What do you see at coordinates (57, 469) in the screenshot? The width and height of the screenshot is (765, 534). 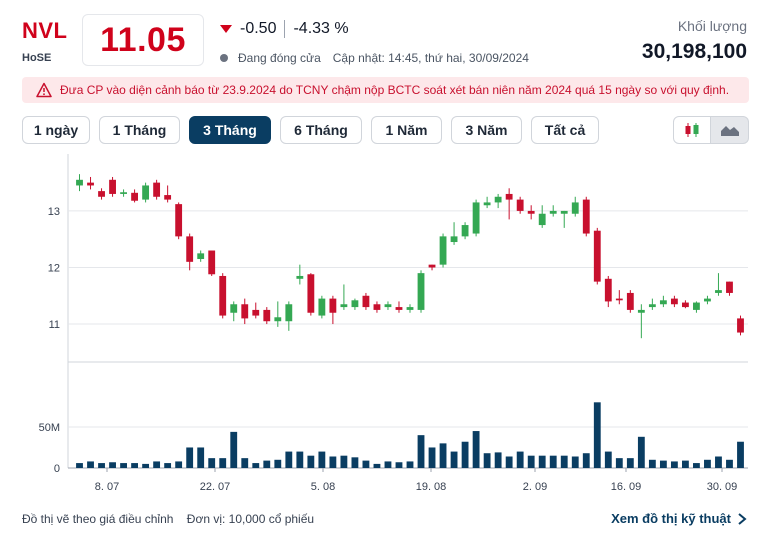 I see `volume-tick-label: 0` at bounding box center [57, 469].